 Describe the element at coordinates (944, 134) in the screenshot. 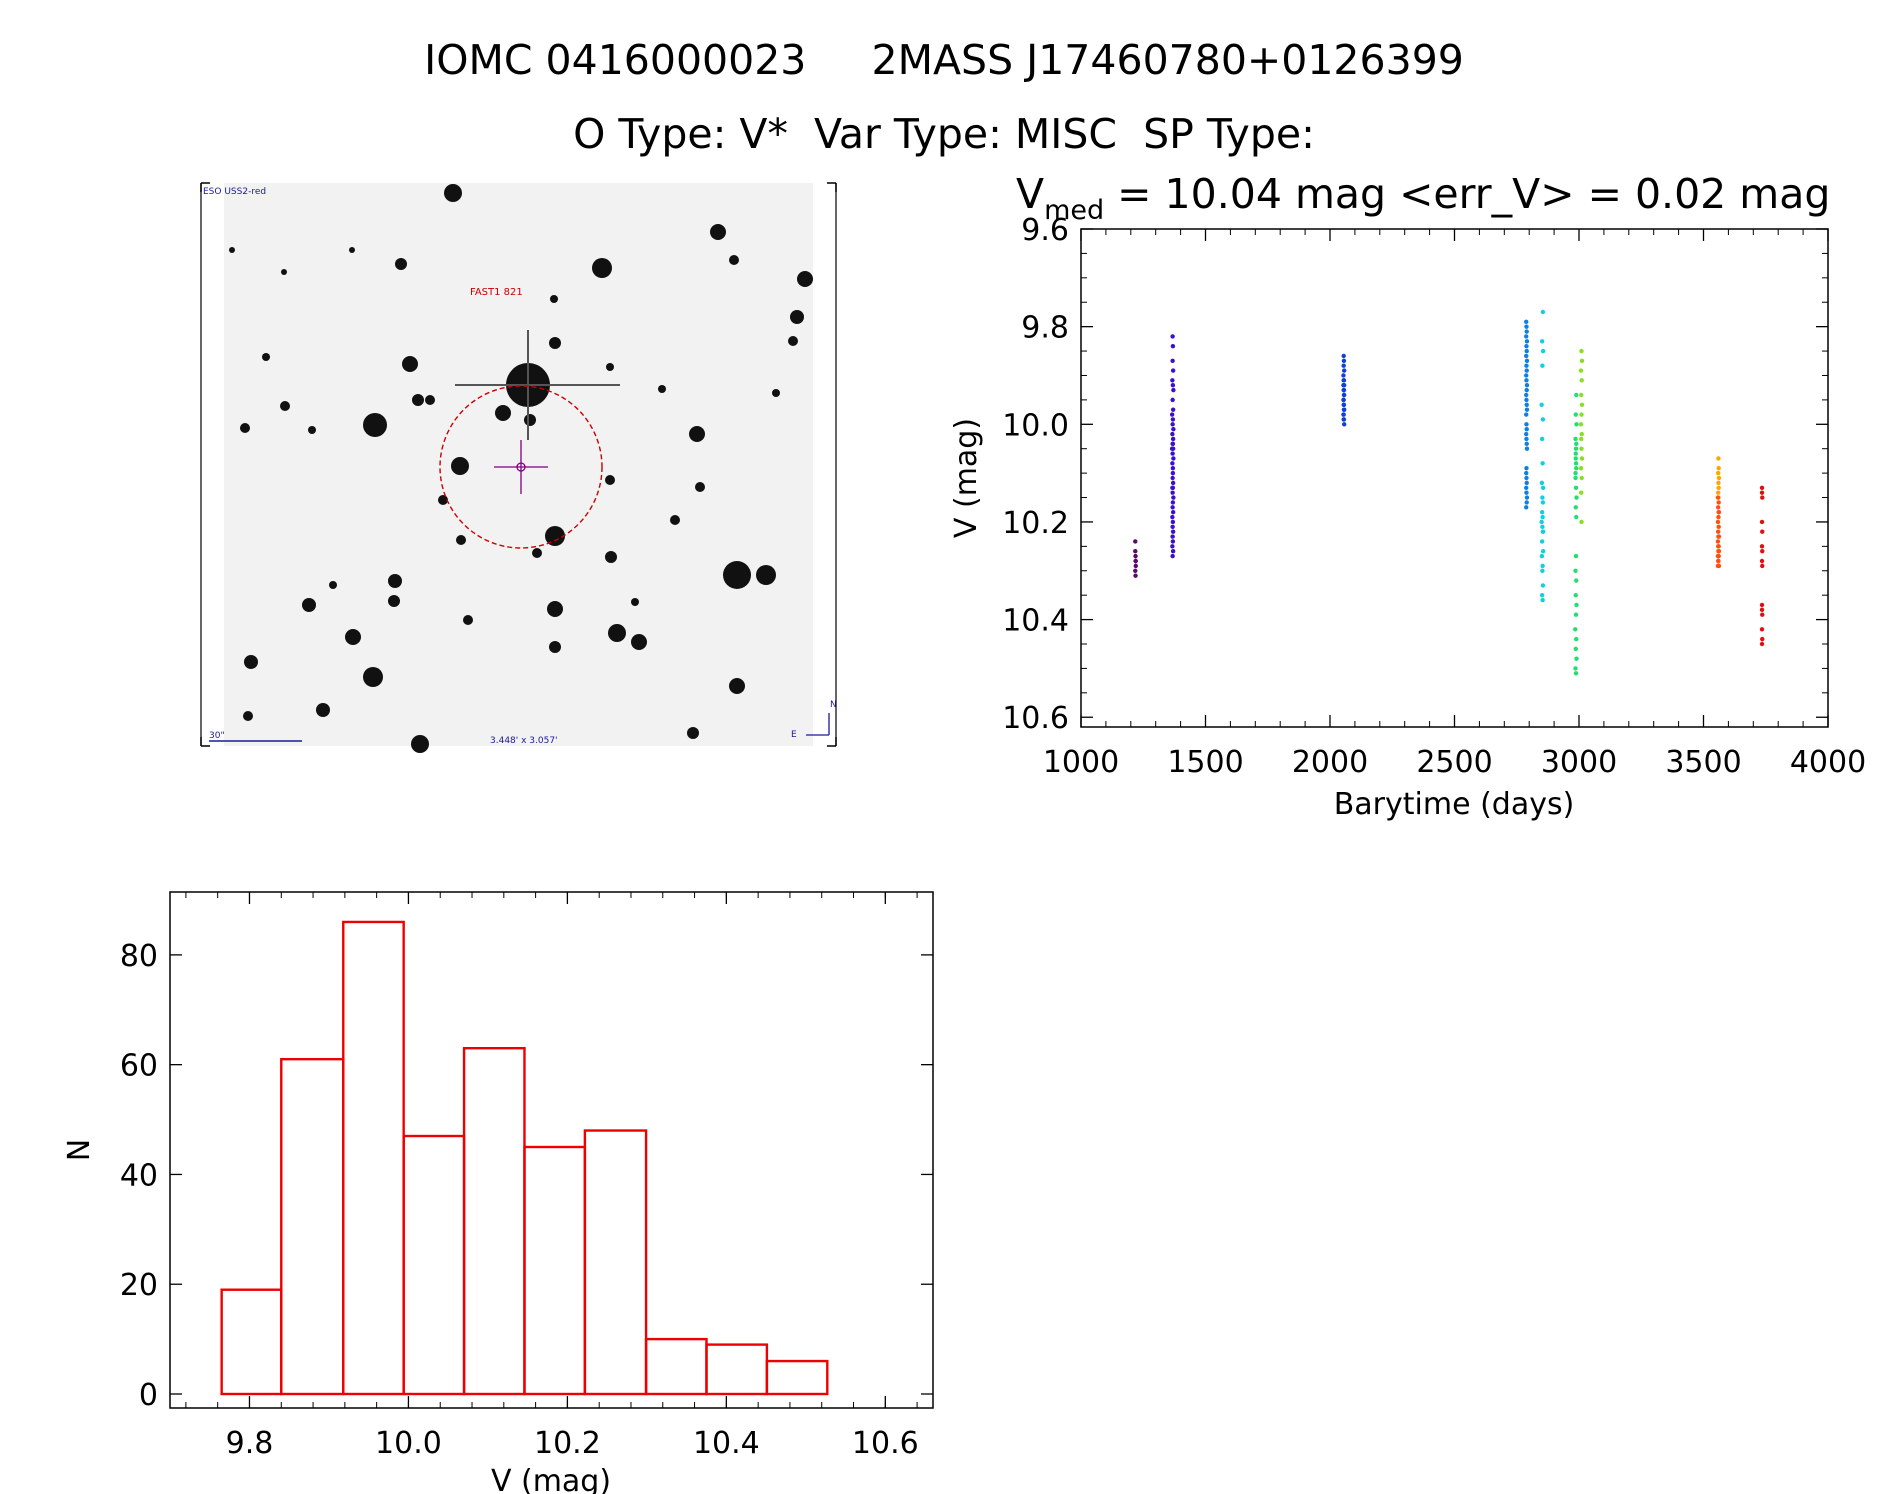

I see `title-line-2: O Type: V* Var Type: MISC SP Type:` at that location.